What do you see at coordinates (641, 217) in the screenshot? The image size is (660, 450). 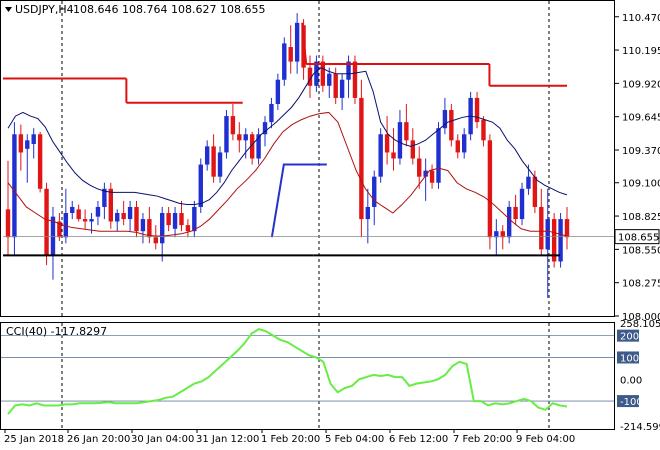 I see `price-tick-label: 108.825` at bounding box center [641, 217].